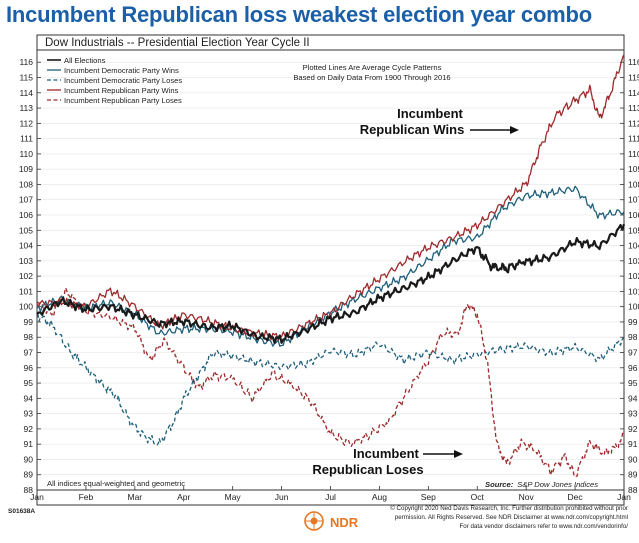 This screenshot has width=639, height=543. Describe the element at coordinates (29, 322) in the screenshot. I see `y-tick-label-left: 99` at that location.